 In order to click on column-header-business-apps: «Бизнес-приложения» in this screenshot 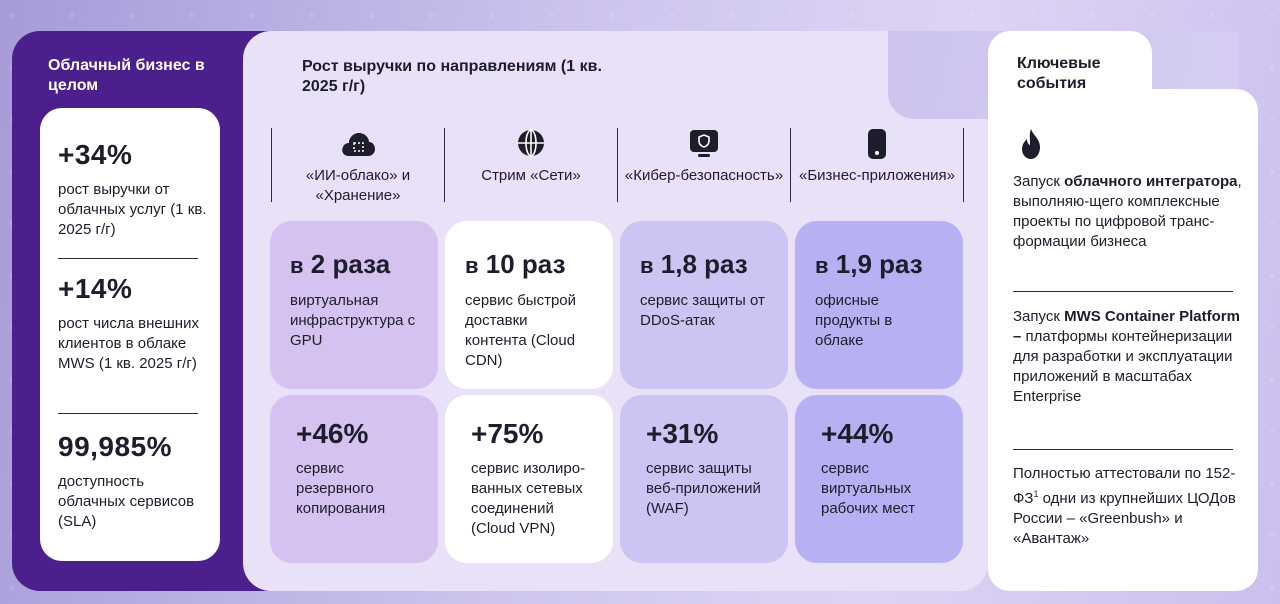, I will do `click(877, 168)`.